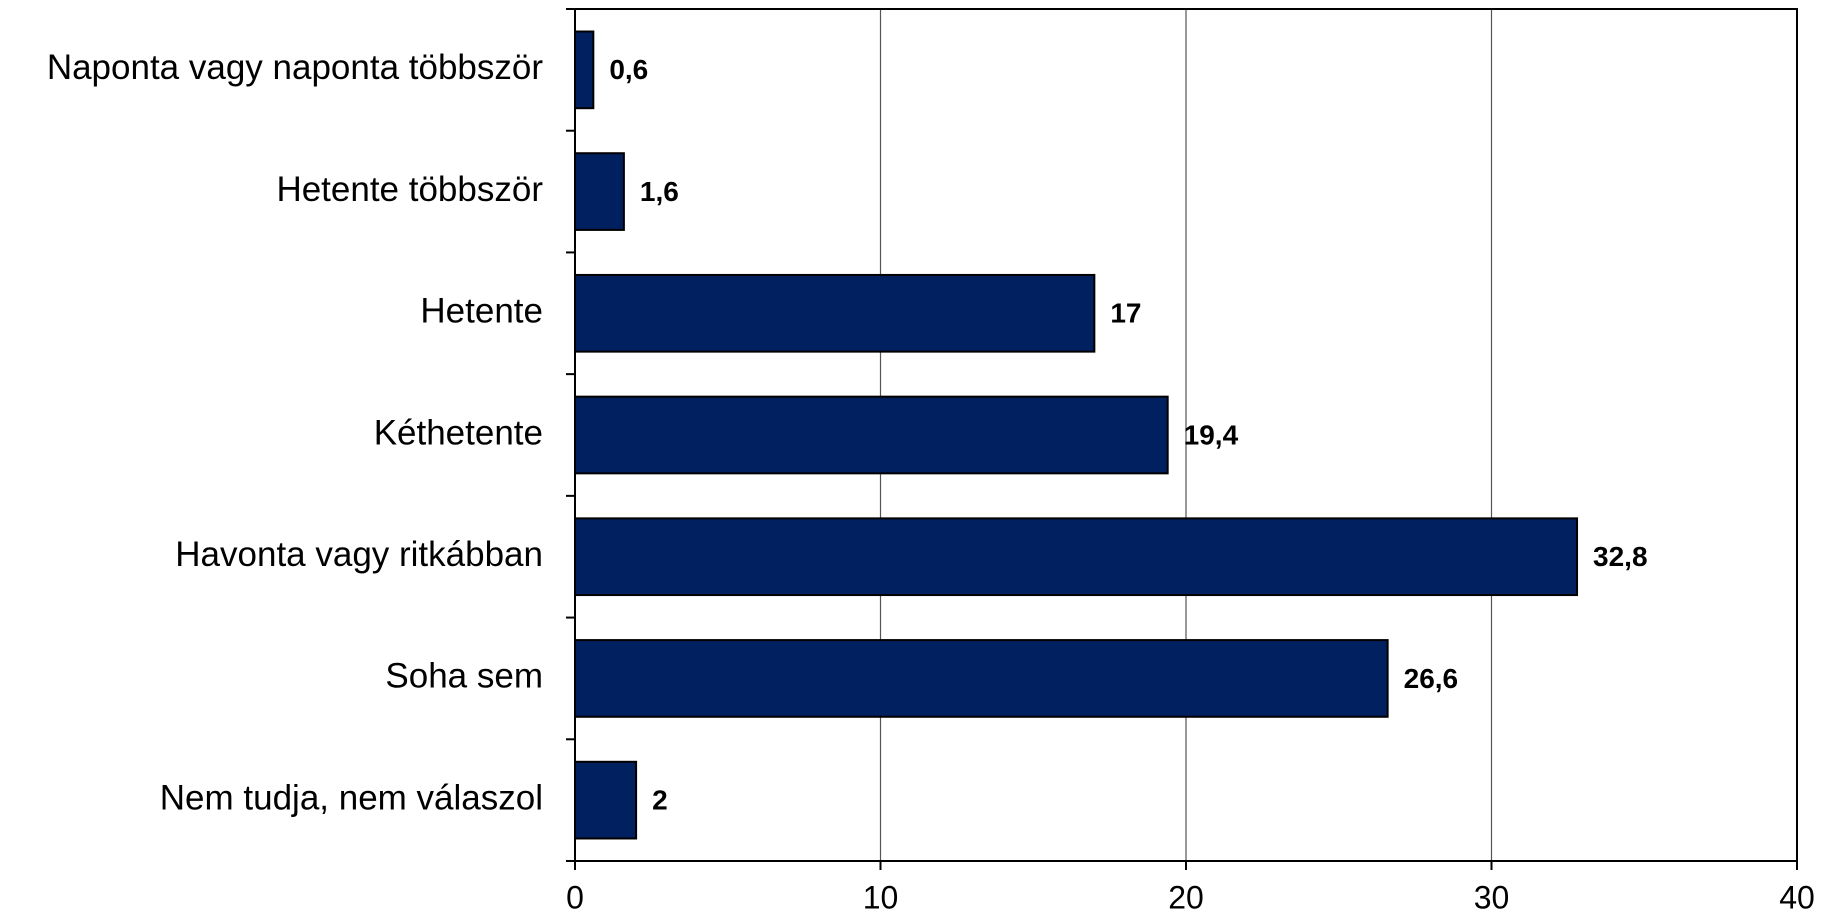  What do you see at coordinates (351, 797) in the screenshot?
I see `y-tick-label: Nem tudja, nem válaszol` at bounding box center [351, 797].